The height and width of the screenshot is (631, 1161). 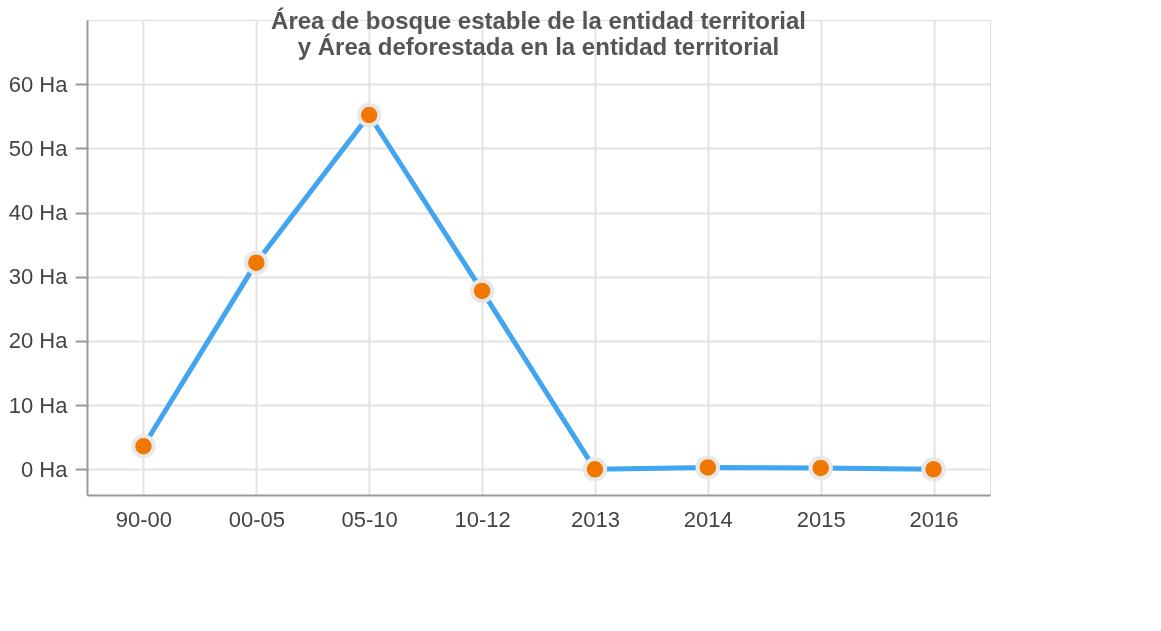 I want to click on x-tick-label: 10-12, so click(x=482, y=519).